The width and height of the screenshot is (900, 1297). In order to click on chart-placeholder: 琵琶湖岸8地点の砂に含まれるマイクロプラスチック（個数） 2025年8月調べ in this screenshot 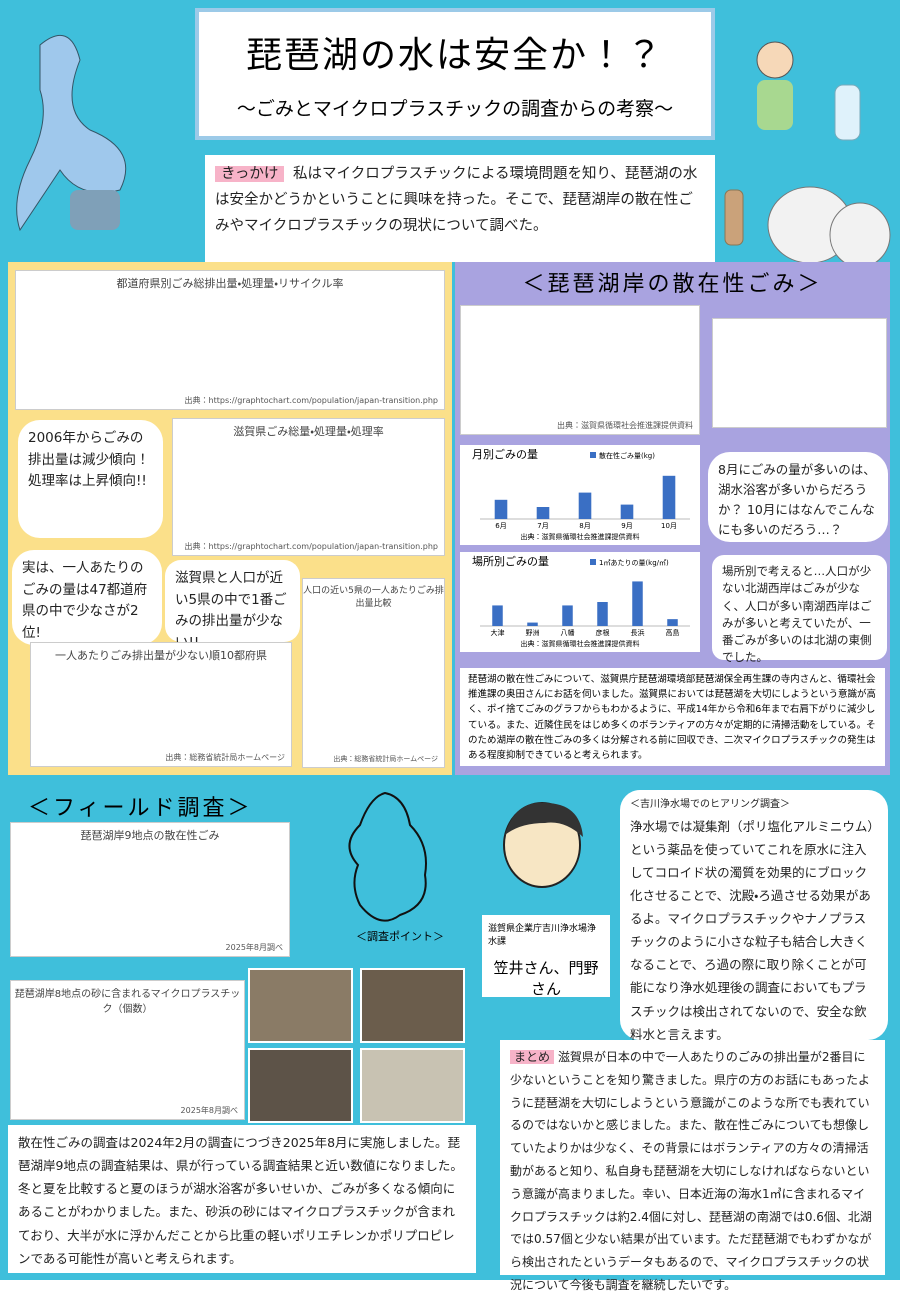, I will do `click(127, 1050)`.